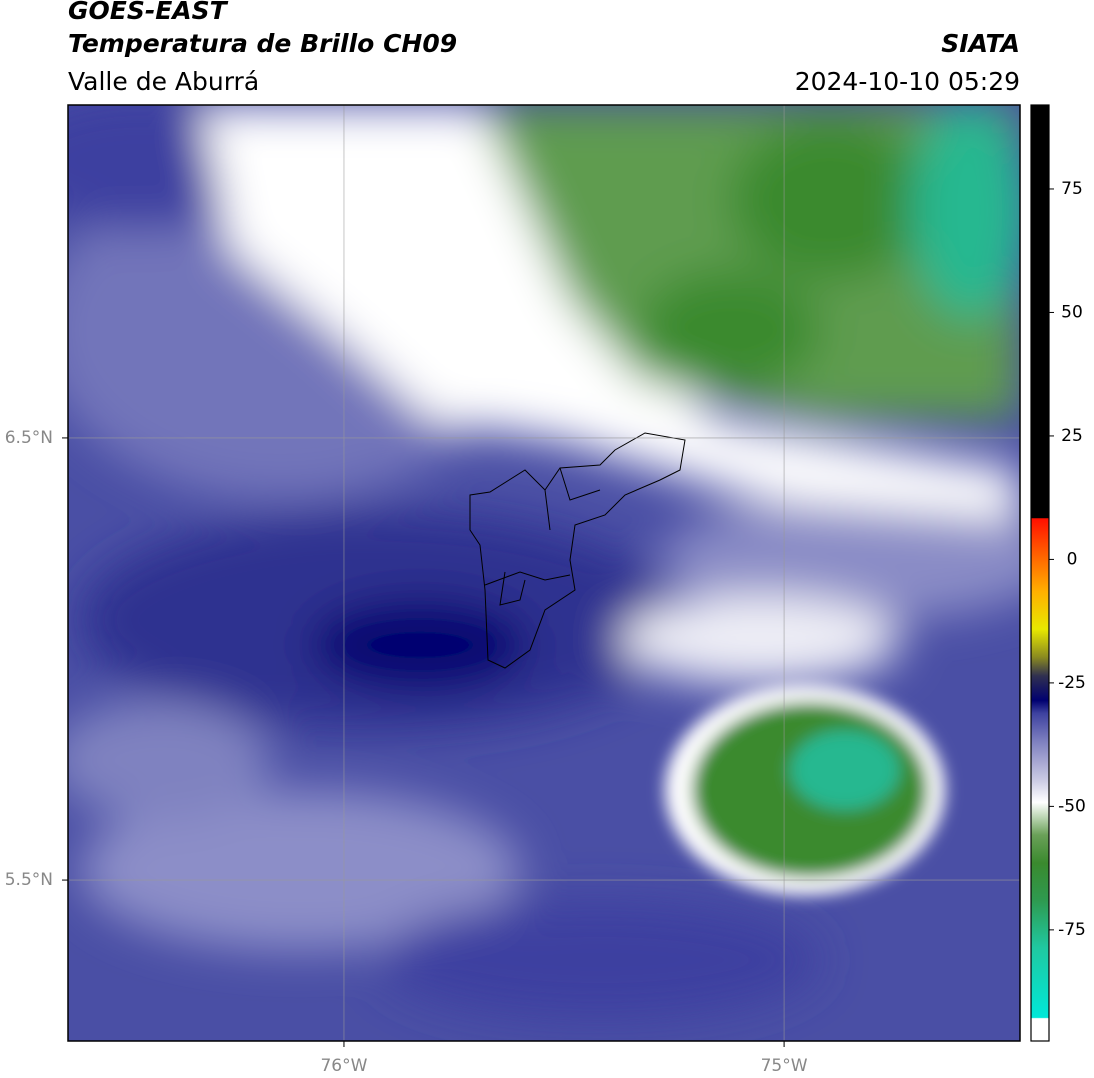 Image resolution: width=1094 pixels, height=1078 pixels. Describe the element at coordinates (1072, 559) in the screenshot. I see `colorbar-tick-label: 0` at that location.